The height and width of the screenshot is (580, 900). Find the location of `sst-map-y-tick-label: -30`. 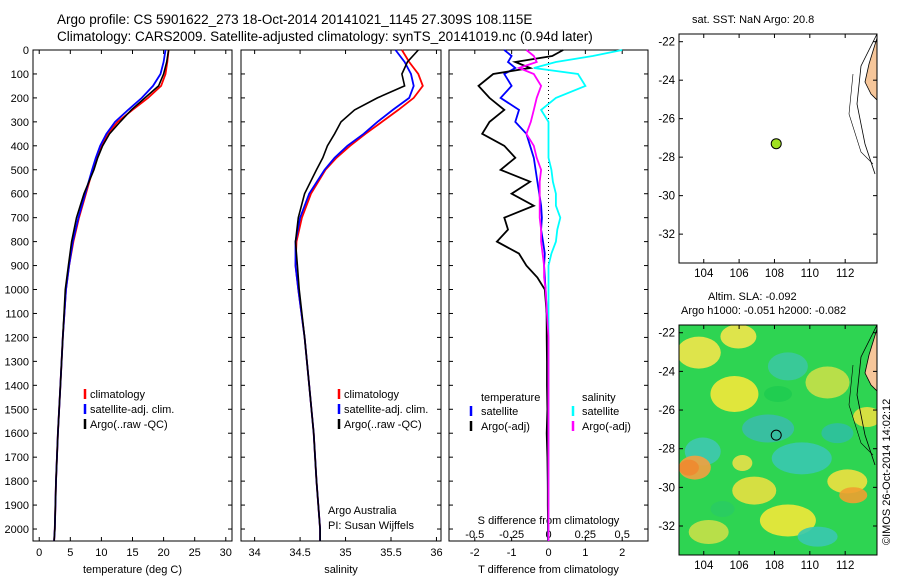

sst-map-y-tick-label: -30 is located at coordinates (666, 197).